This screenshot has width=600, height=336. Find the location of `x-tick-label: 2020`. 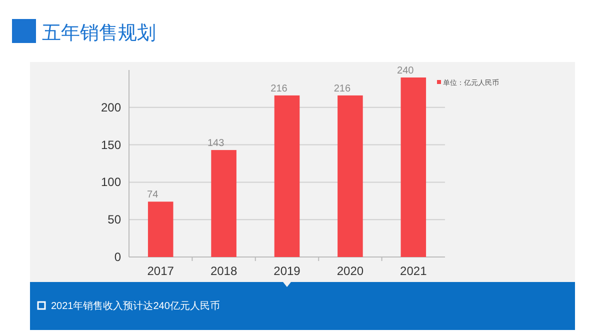

x-tick-label: 2020 is located at coordinates (350, 271).